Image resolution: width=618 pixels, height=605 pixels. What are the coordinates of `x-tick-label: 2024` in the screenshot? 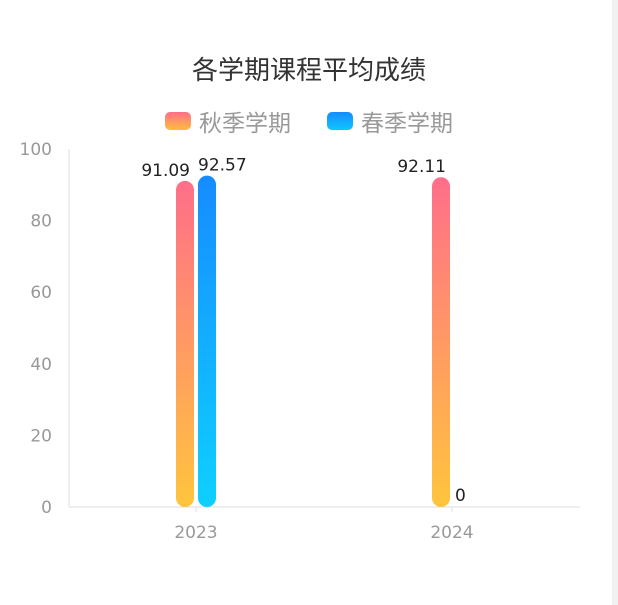 It's located at (451, 533).